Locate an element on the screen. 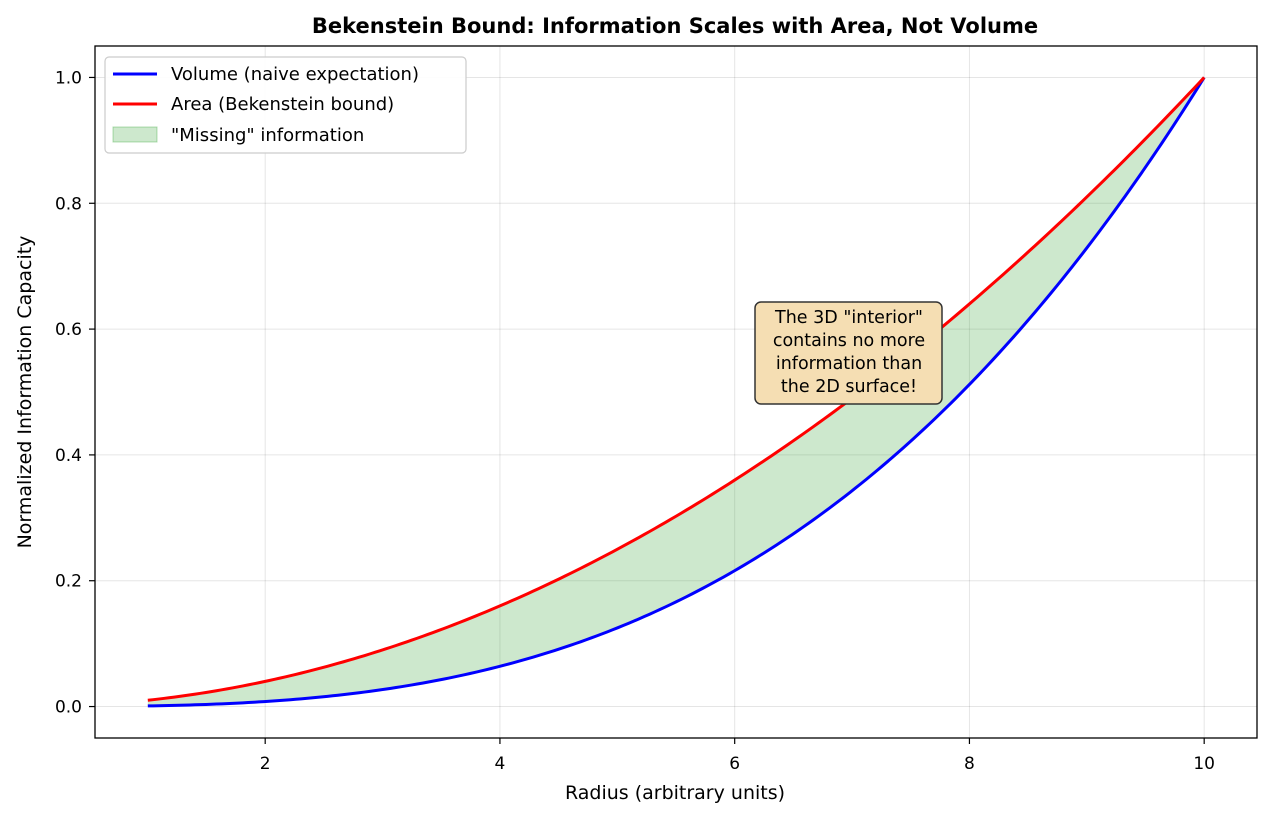  x-tick-label: 10 is located at coordinates (1204, 764).